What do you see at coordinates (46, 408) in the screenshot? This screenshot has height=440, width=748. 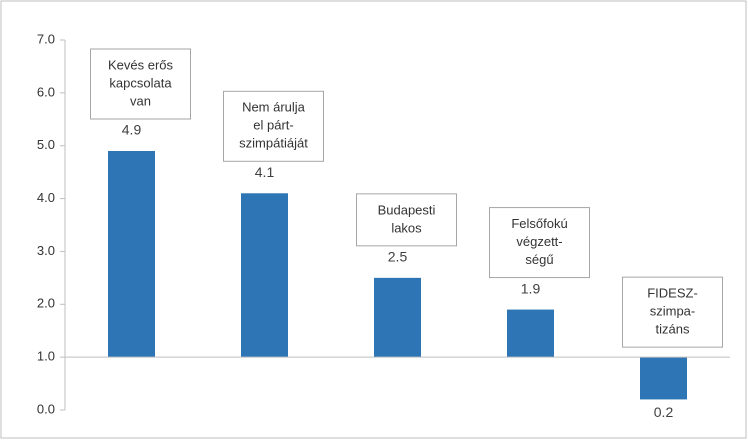 I see `y-tick-label: 0.0` at bounding box center [46, 408].